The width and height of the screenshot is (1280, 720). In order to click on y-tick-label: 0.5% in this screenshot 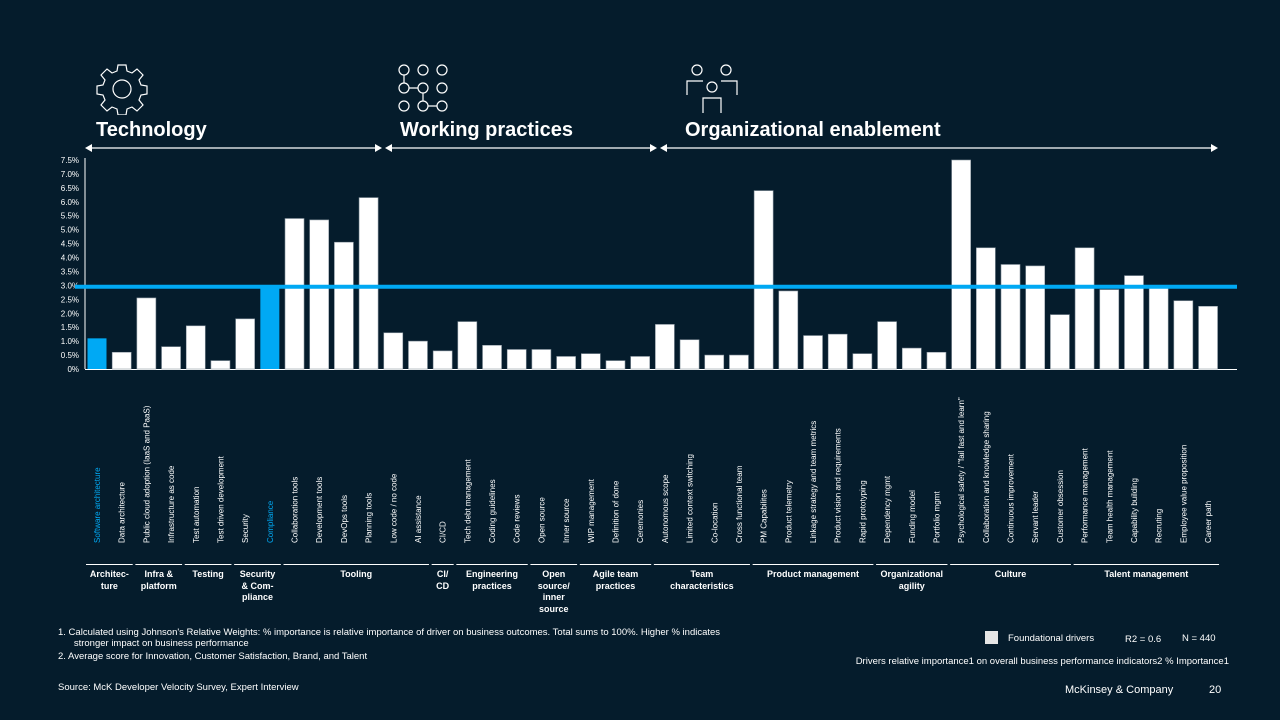, I will do `click(70, 355)`.